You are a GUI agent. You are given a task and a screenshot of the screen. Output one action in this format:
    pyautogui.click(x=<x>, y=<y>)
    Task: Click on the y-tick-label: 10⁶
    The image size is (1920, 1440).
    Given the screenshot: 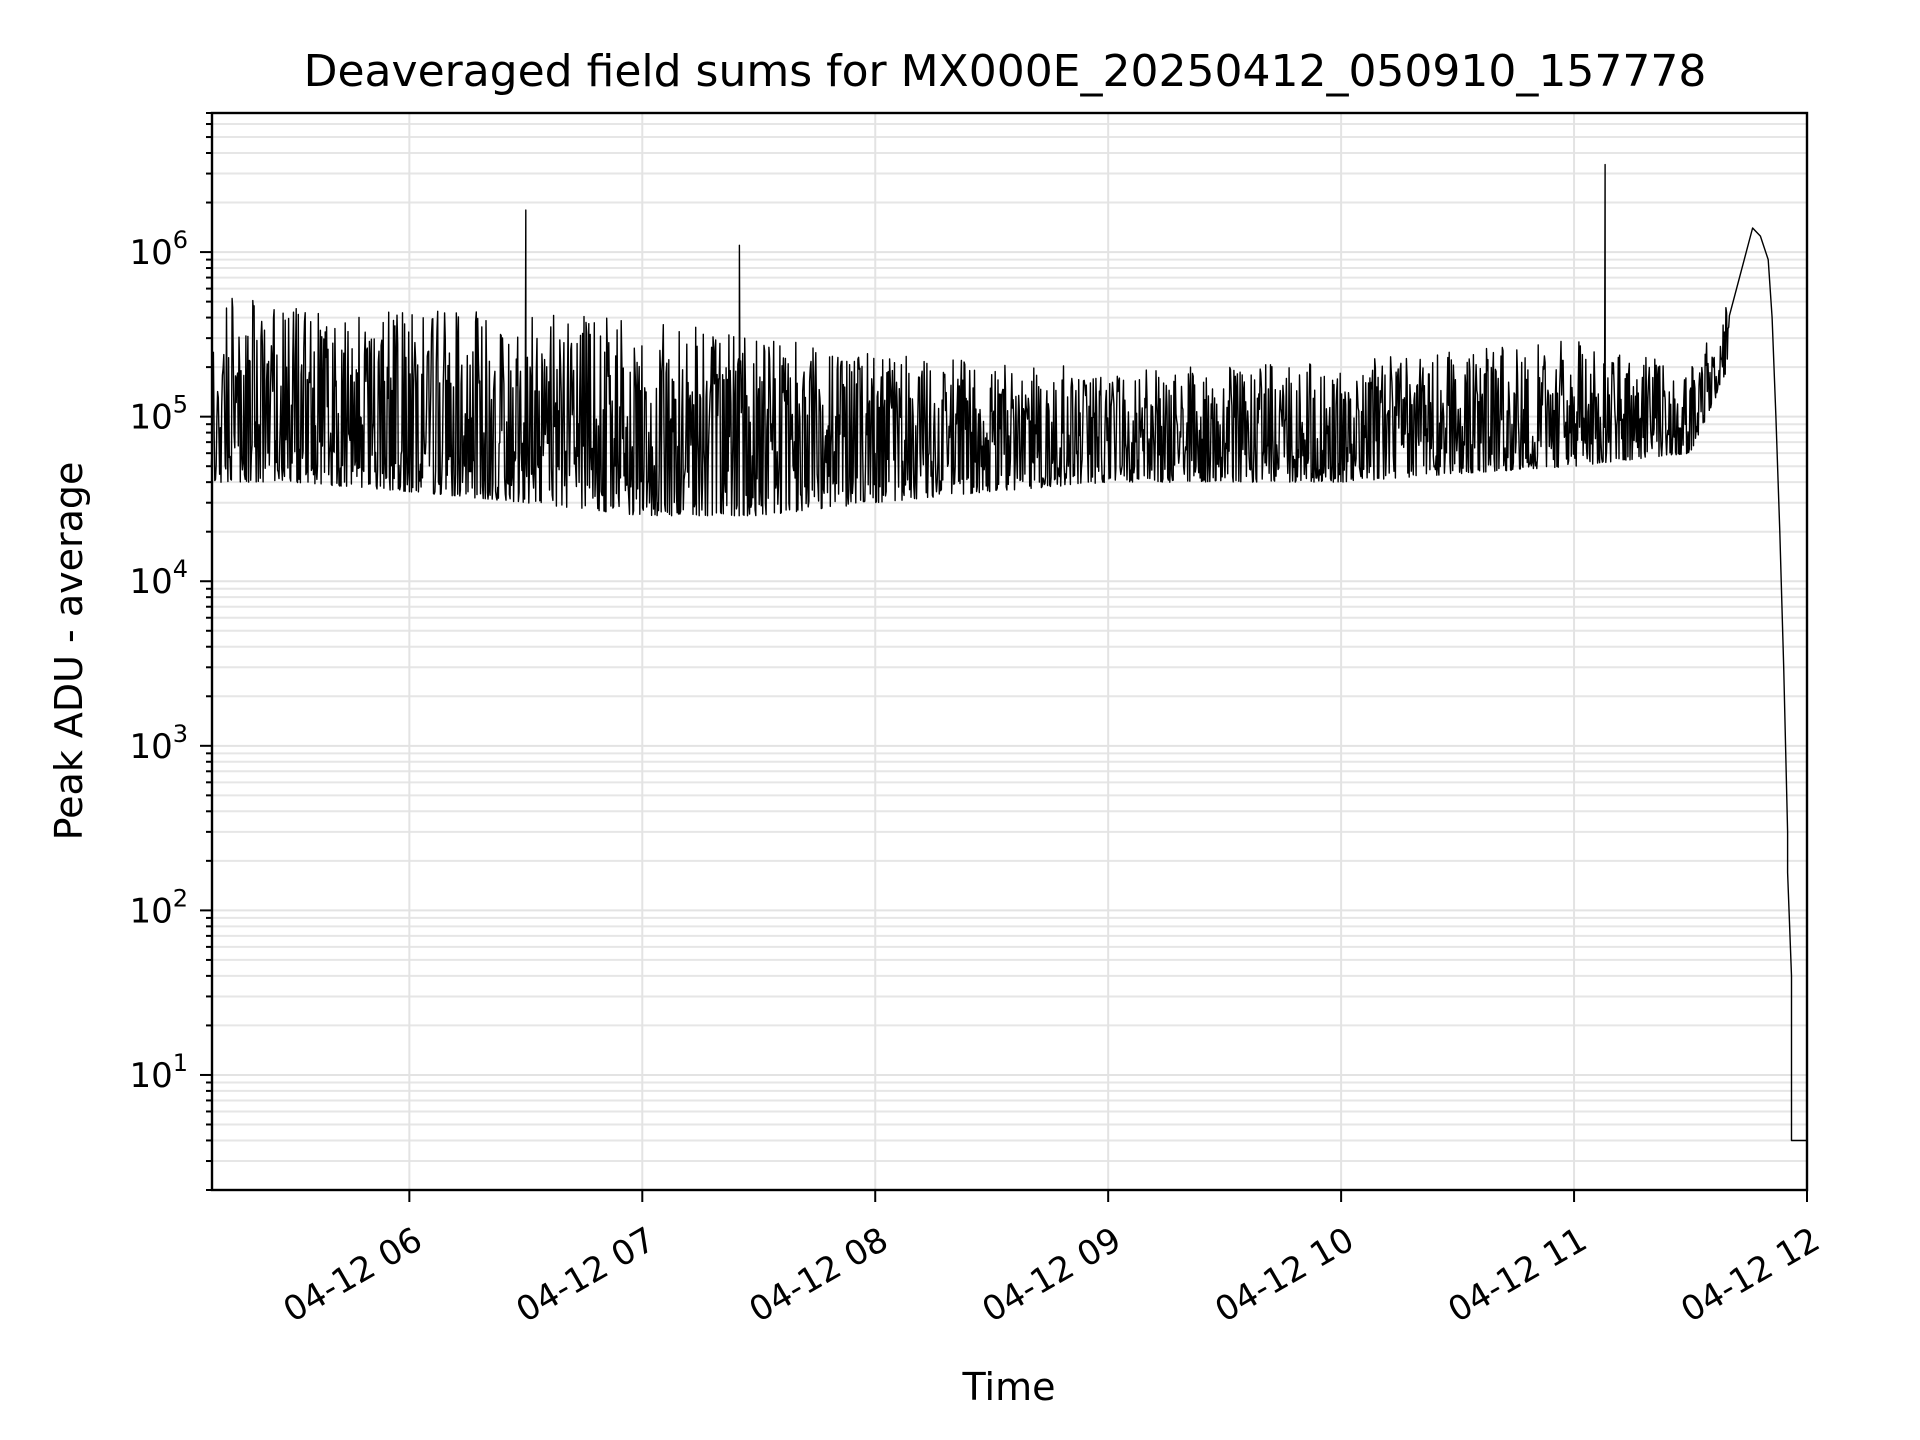 What is the action you would take?
    pyautogui.click(x=158, y=249)
    